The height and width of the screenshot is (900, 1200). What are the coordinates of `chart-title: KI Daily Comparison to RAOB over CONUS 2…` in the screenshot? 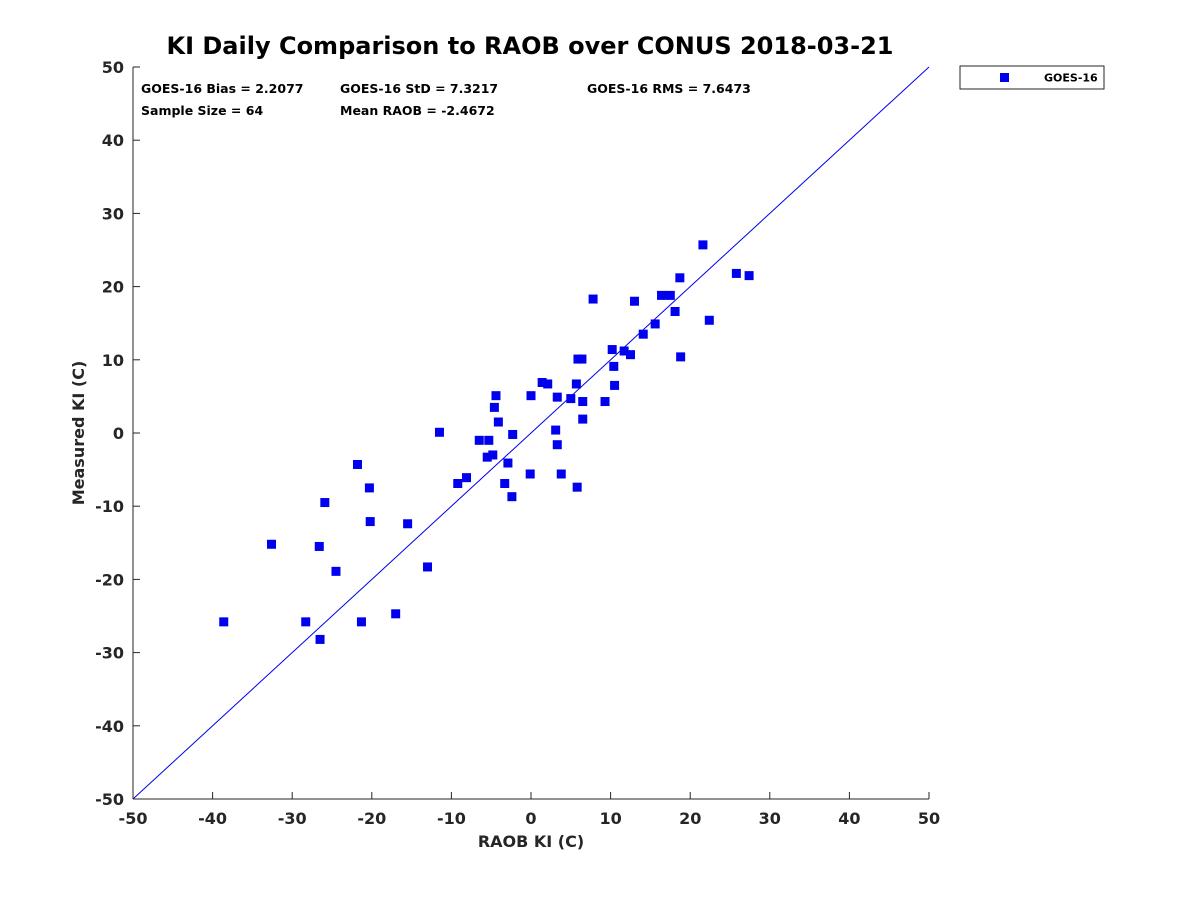 It's located at (530, 46).